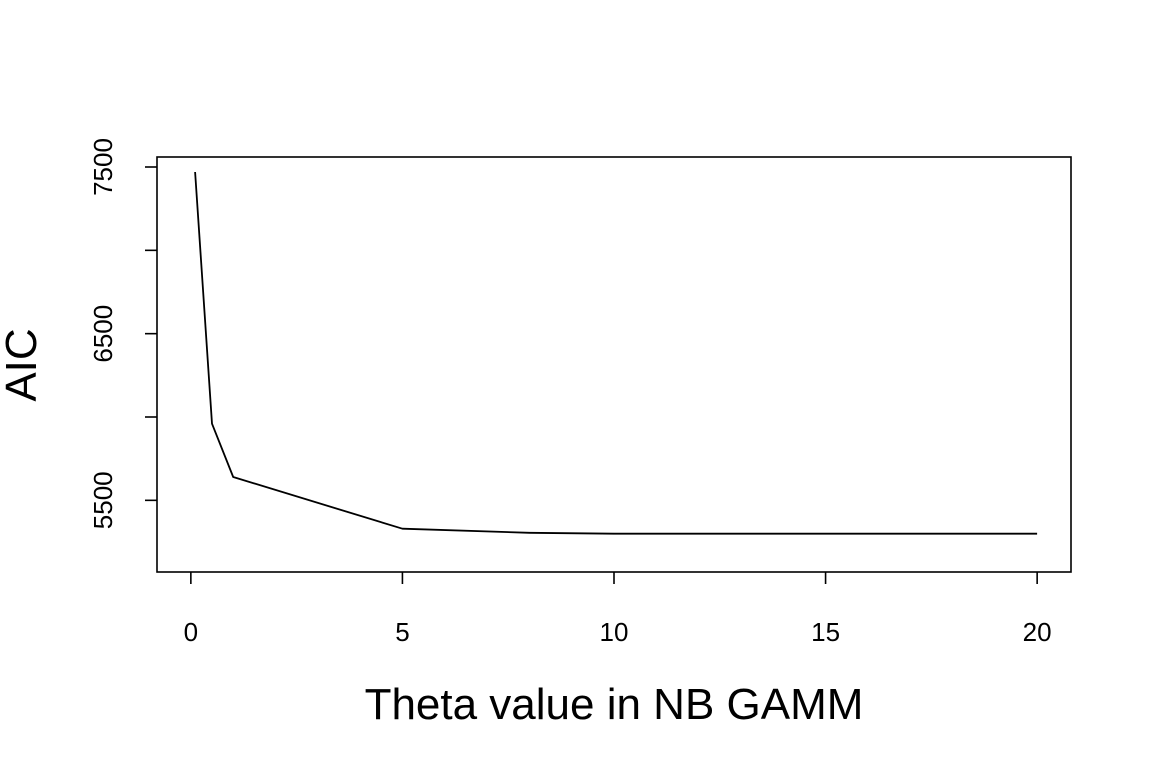 This screenshot has height=768, width=1152. Describe the element at coordinates (825, 632) in the screenshot. I see `x-tick-label: 15` at that location.